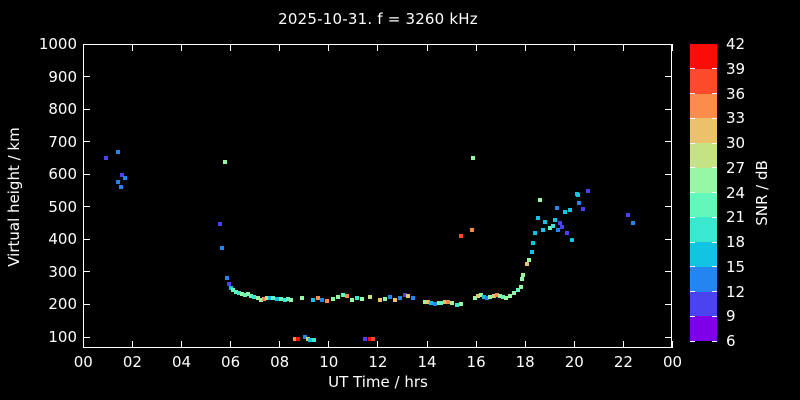 The width and height of the screenshot is (800, 400). What do you see at coordinates (62, 304) in the screenshot?
I see `y-tick-label: 200` at bounding box center [62, 304].